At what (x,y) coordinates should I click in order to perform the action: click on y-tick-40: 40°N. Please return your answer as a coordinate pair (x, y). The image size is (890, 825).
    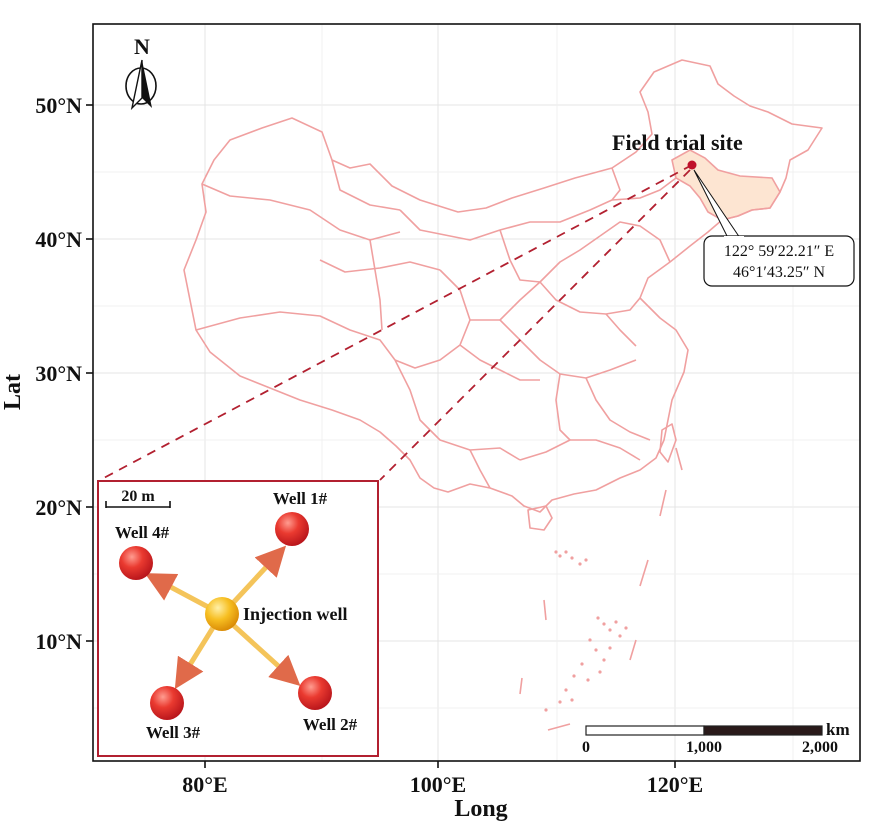
    Looking at the image, I should click on (58, 239).